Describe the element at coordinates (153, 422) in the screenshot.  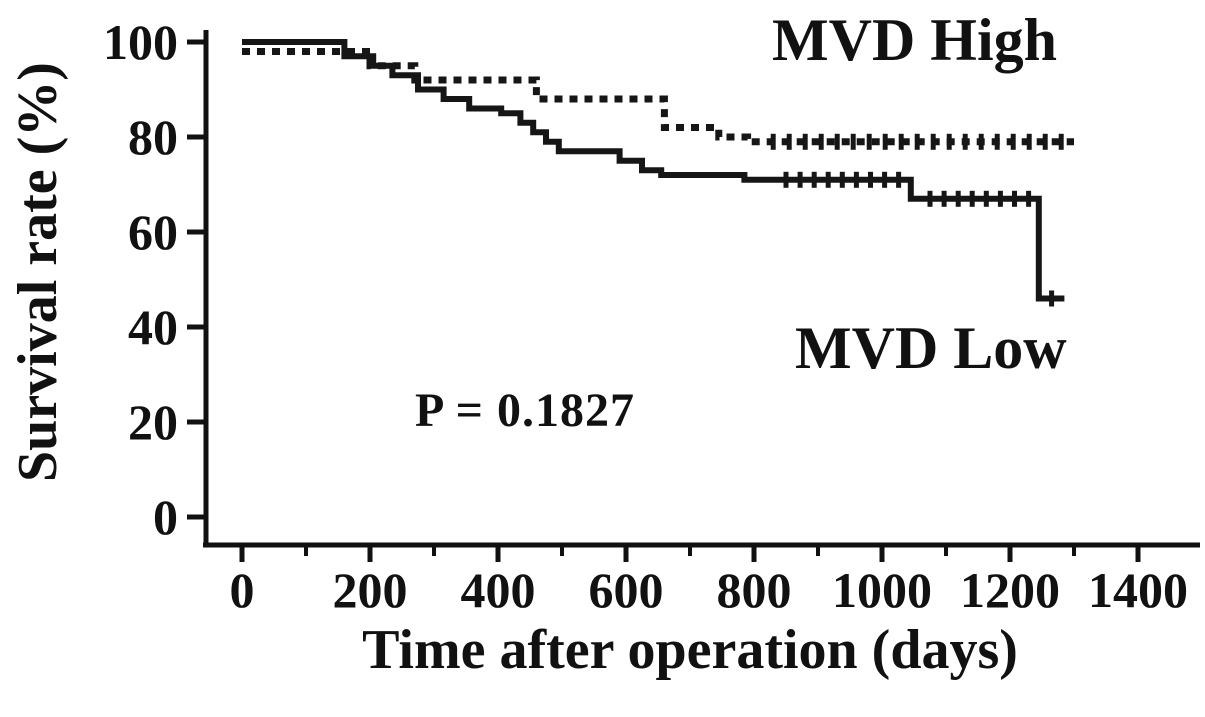
I see `y-tick-label: 20` at that location.